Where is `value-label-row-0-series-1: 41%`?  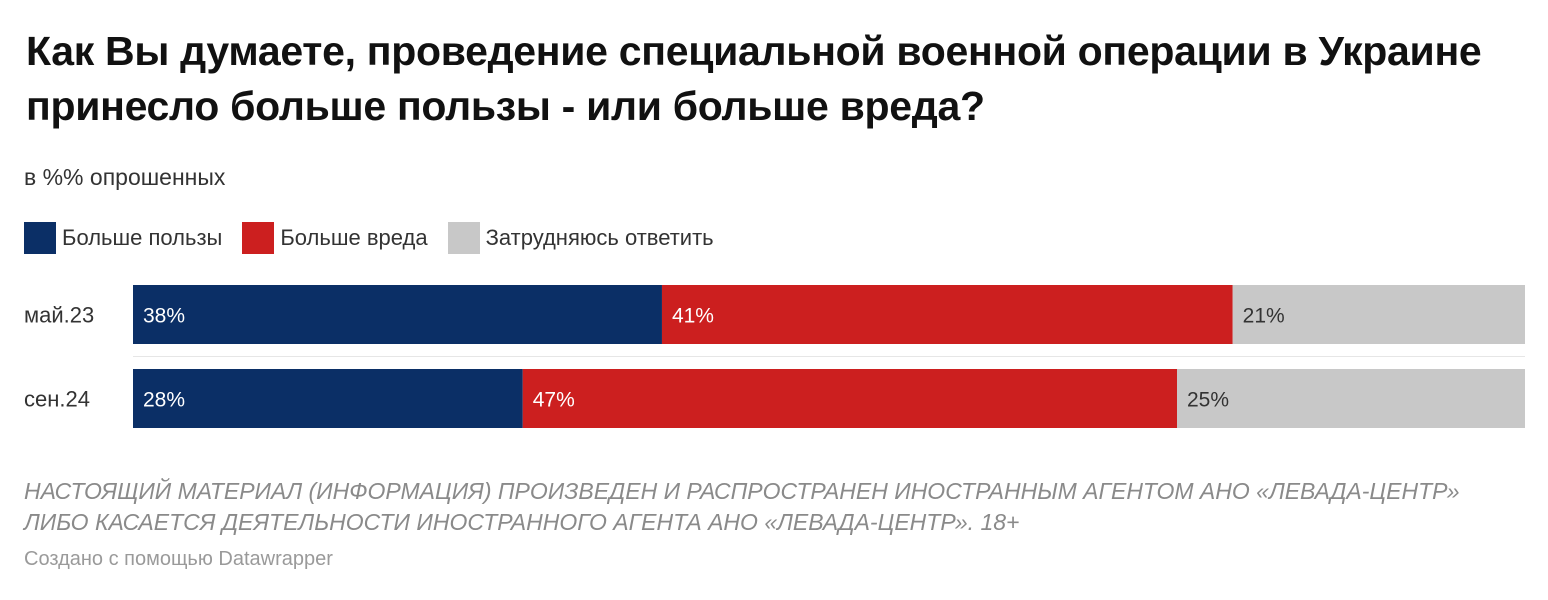 value-label-row-0-series-1: 41% is located at coordinates (693, 316).